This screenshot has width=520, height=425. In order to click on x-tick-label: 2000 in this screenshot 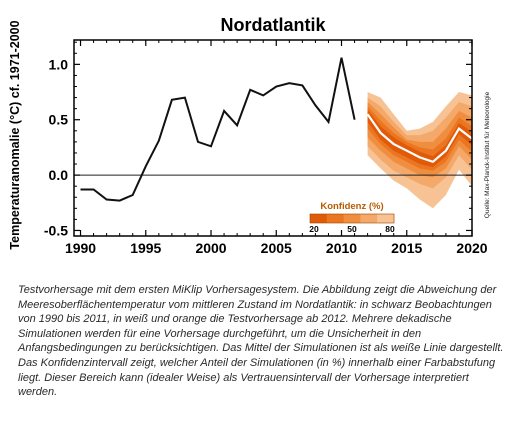, I will do `click(210, 248)`.